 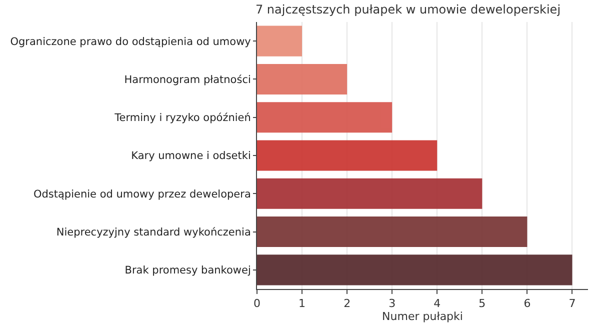 I want to click on y-tick-label: Nieprecyzyjny standard wykończenia, so click(x=153, y=232).